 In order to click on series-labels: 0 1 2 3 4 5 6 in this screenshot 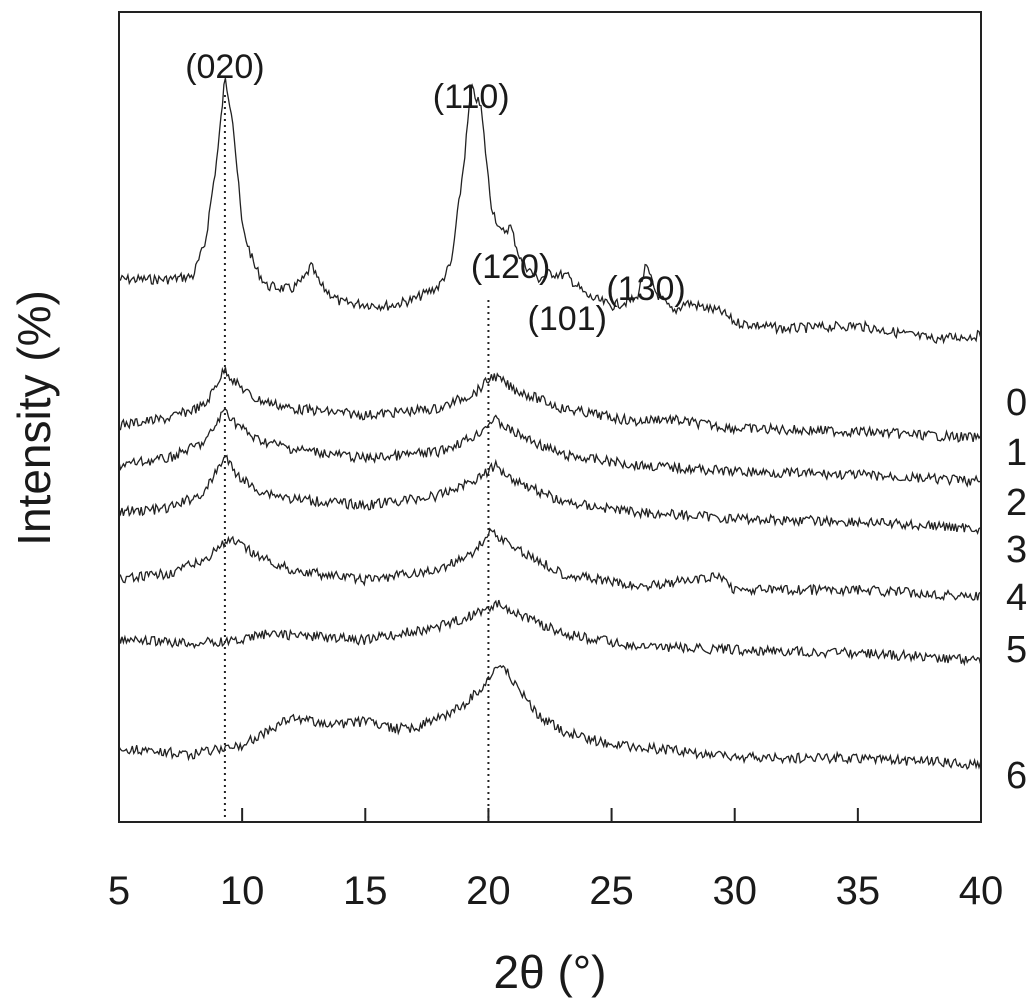, I will do `click(1016, 589)`.